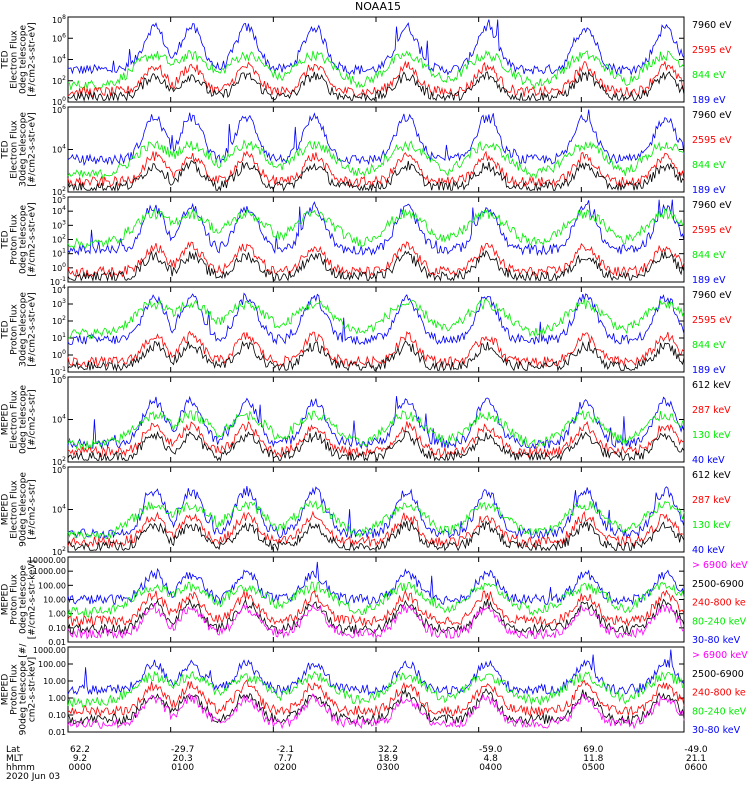  What do you see at coordinates (491, 750) in the screenshot?
I see `x-axis-row-value: -59.0` at bounding box center [491, 750].